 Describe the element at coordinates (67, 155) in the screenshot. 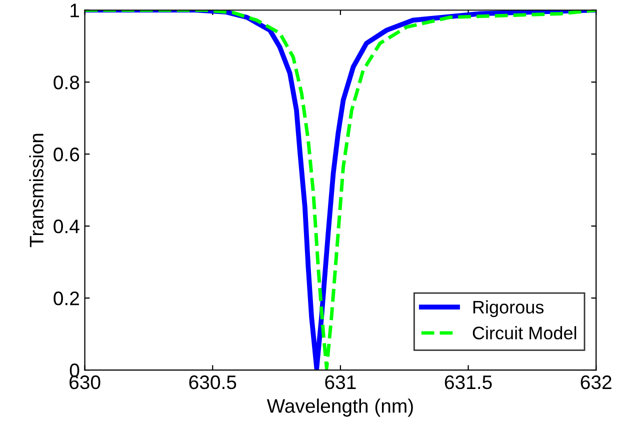

I see `y-tick-label: 0.6` at that location.